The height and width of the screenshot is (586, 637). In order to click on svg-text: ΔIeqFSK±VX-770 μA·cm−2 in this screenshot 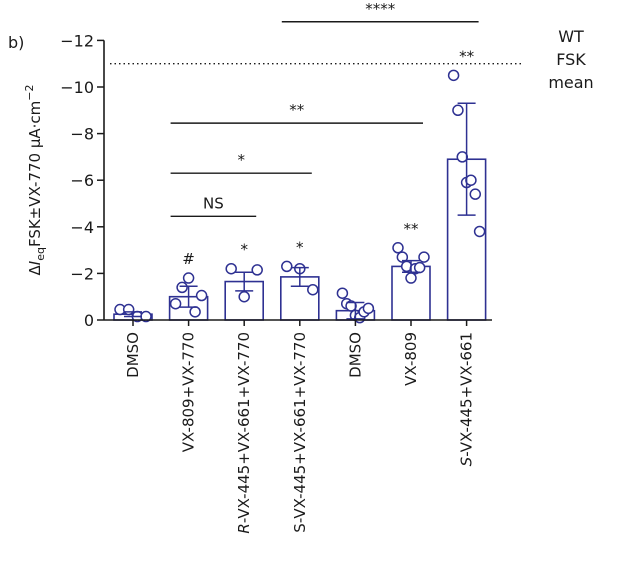, I will do `click(35, 180)`.